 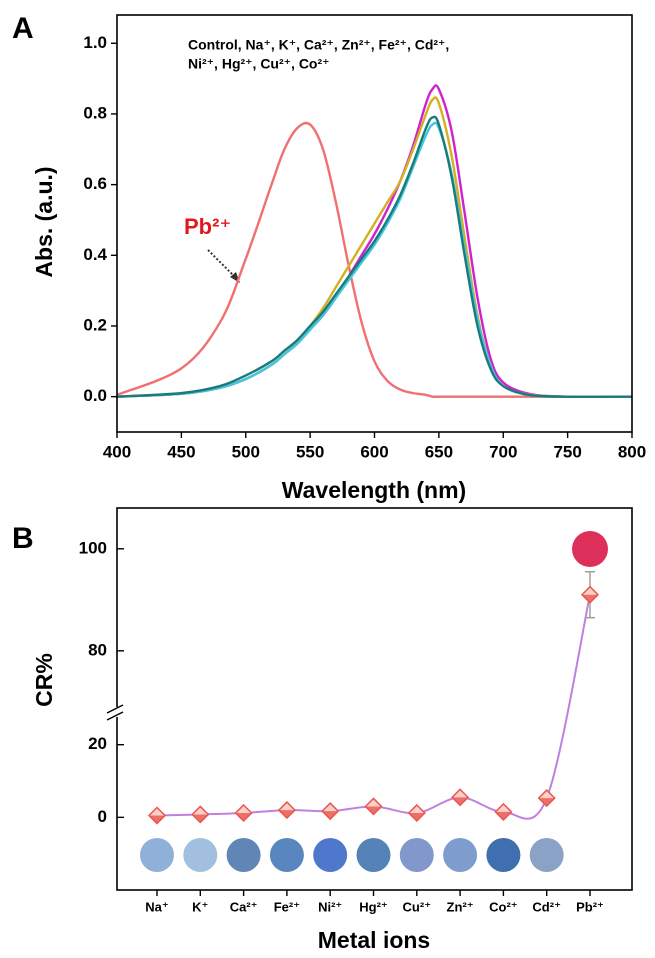 What do you see at coordinates (97, 649) in the screenshot?
I see `y-tick-label: 80` at bounding box center [97, 649].